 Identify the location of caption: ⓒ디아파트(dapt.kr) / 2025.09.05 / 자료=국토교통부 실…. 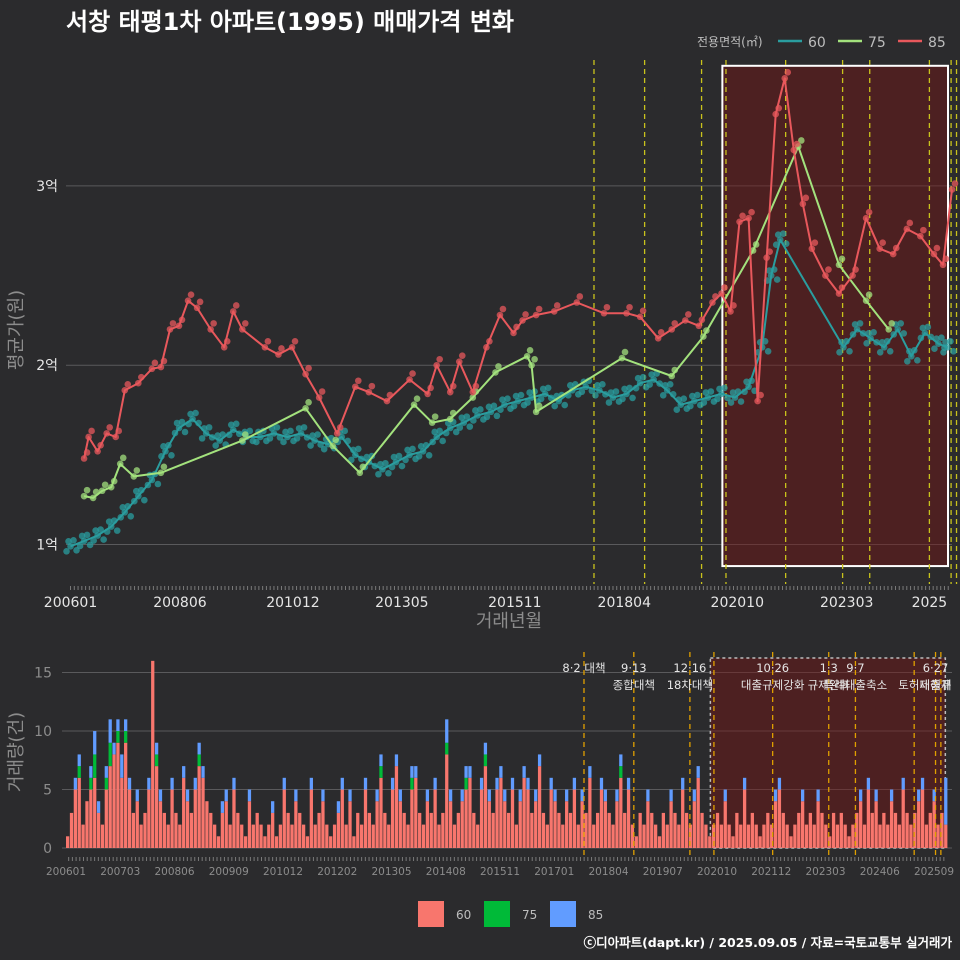
(768, 942).